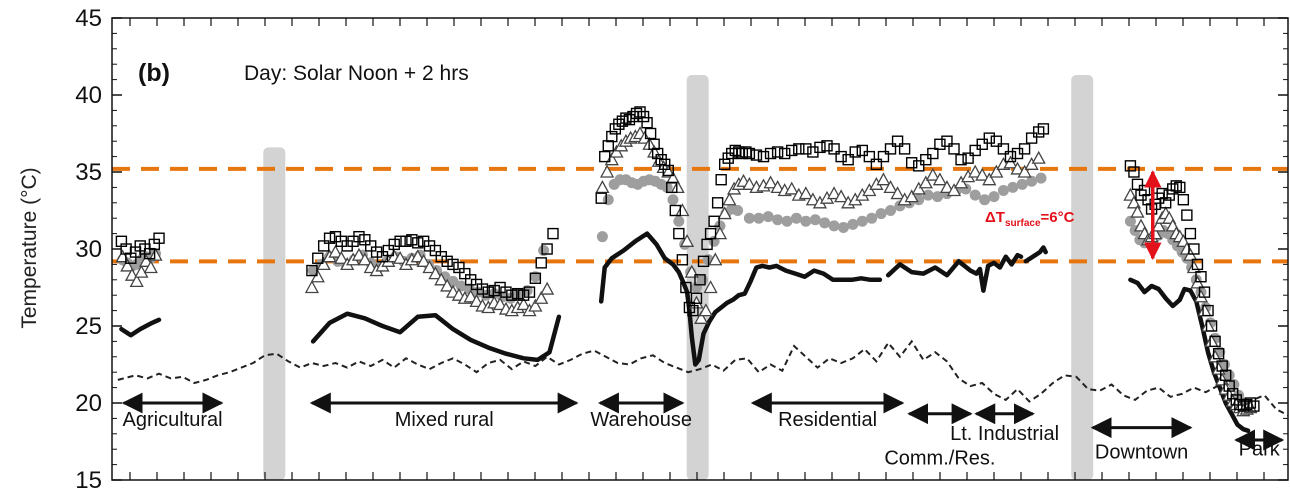  What do you see at coordinates (29, 247) in the screenshot?
I see `y-axis-label: Temperature (°C)` at bounding box center [29, 247].